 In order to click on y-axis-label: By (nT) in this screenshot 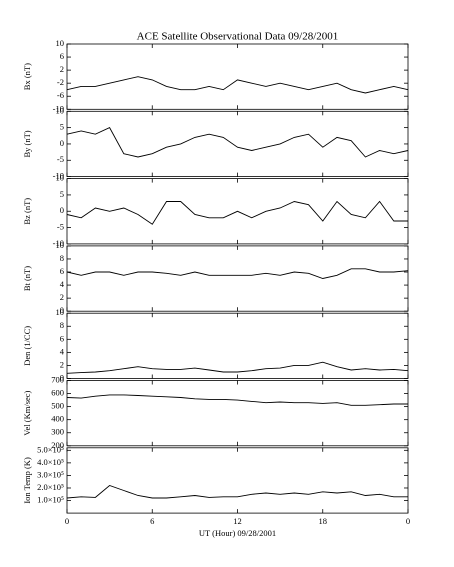, I will do `click(27, 143)`.